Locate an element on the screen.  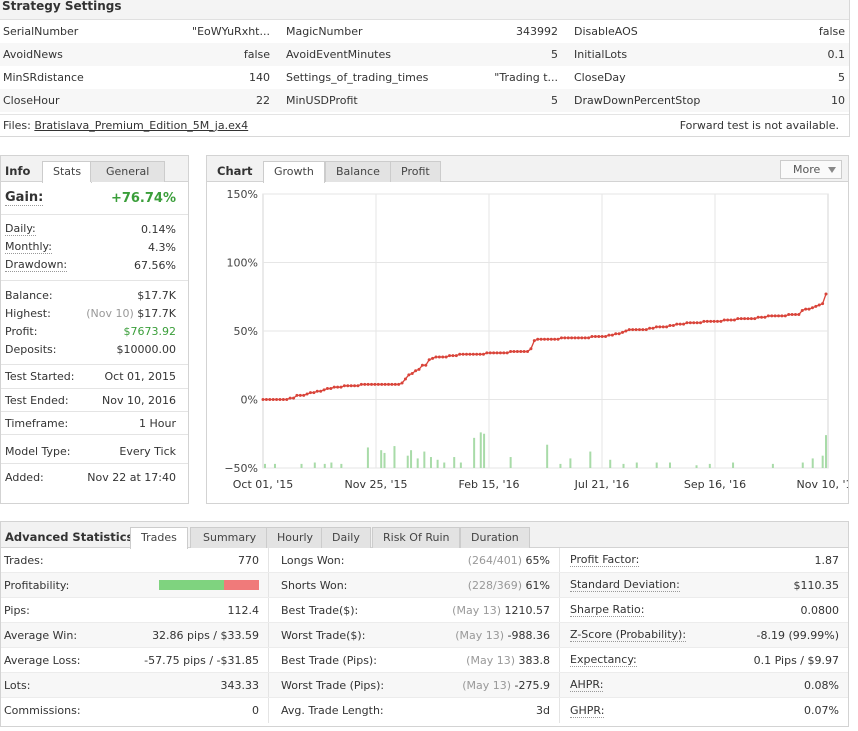
stat-value: -8.19 (99.99%) is located at coordinates (797, 635).